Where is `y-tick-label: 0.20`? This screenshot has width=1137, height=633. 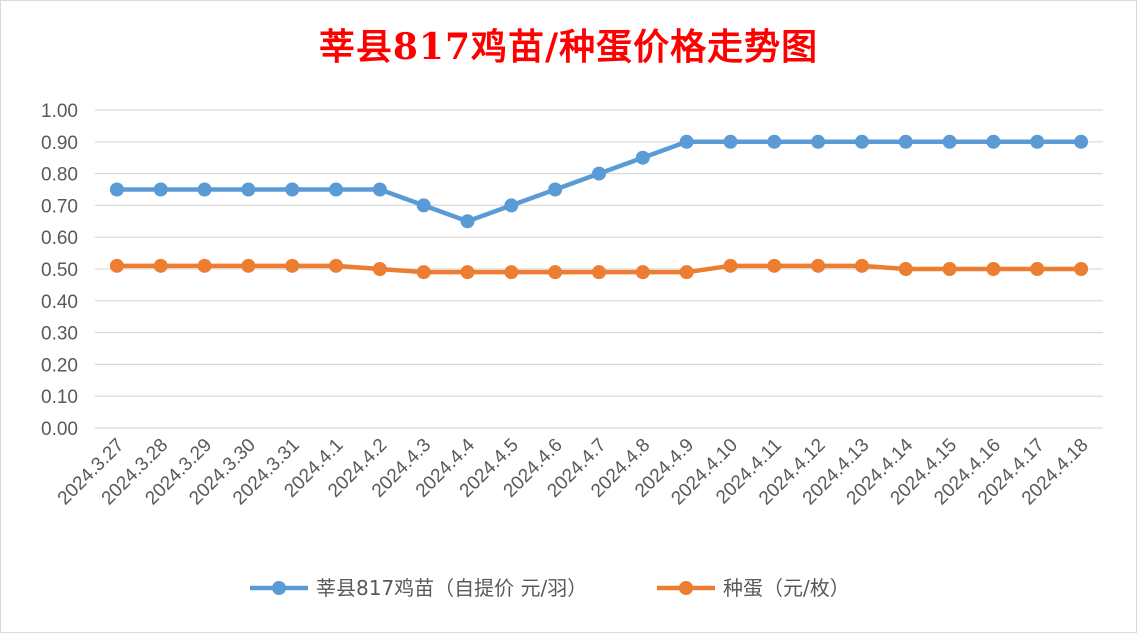 y-tick-label: 0.20 is located at coordinates (59, 365).